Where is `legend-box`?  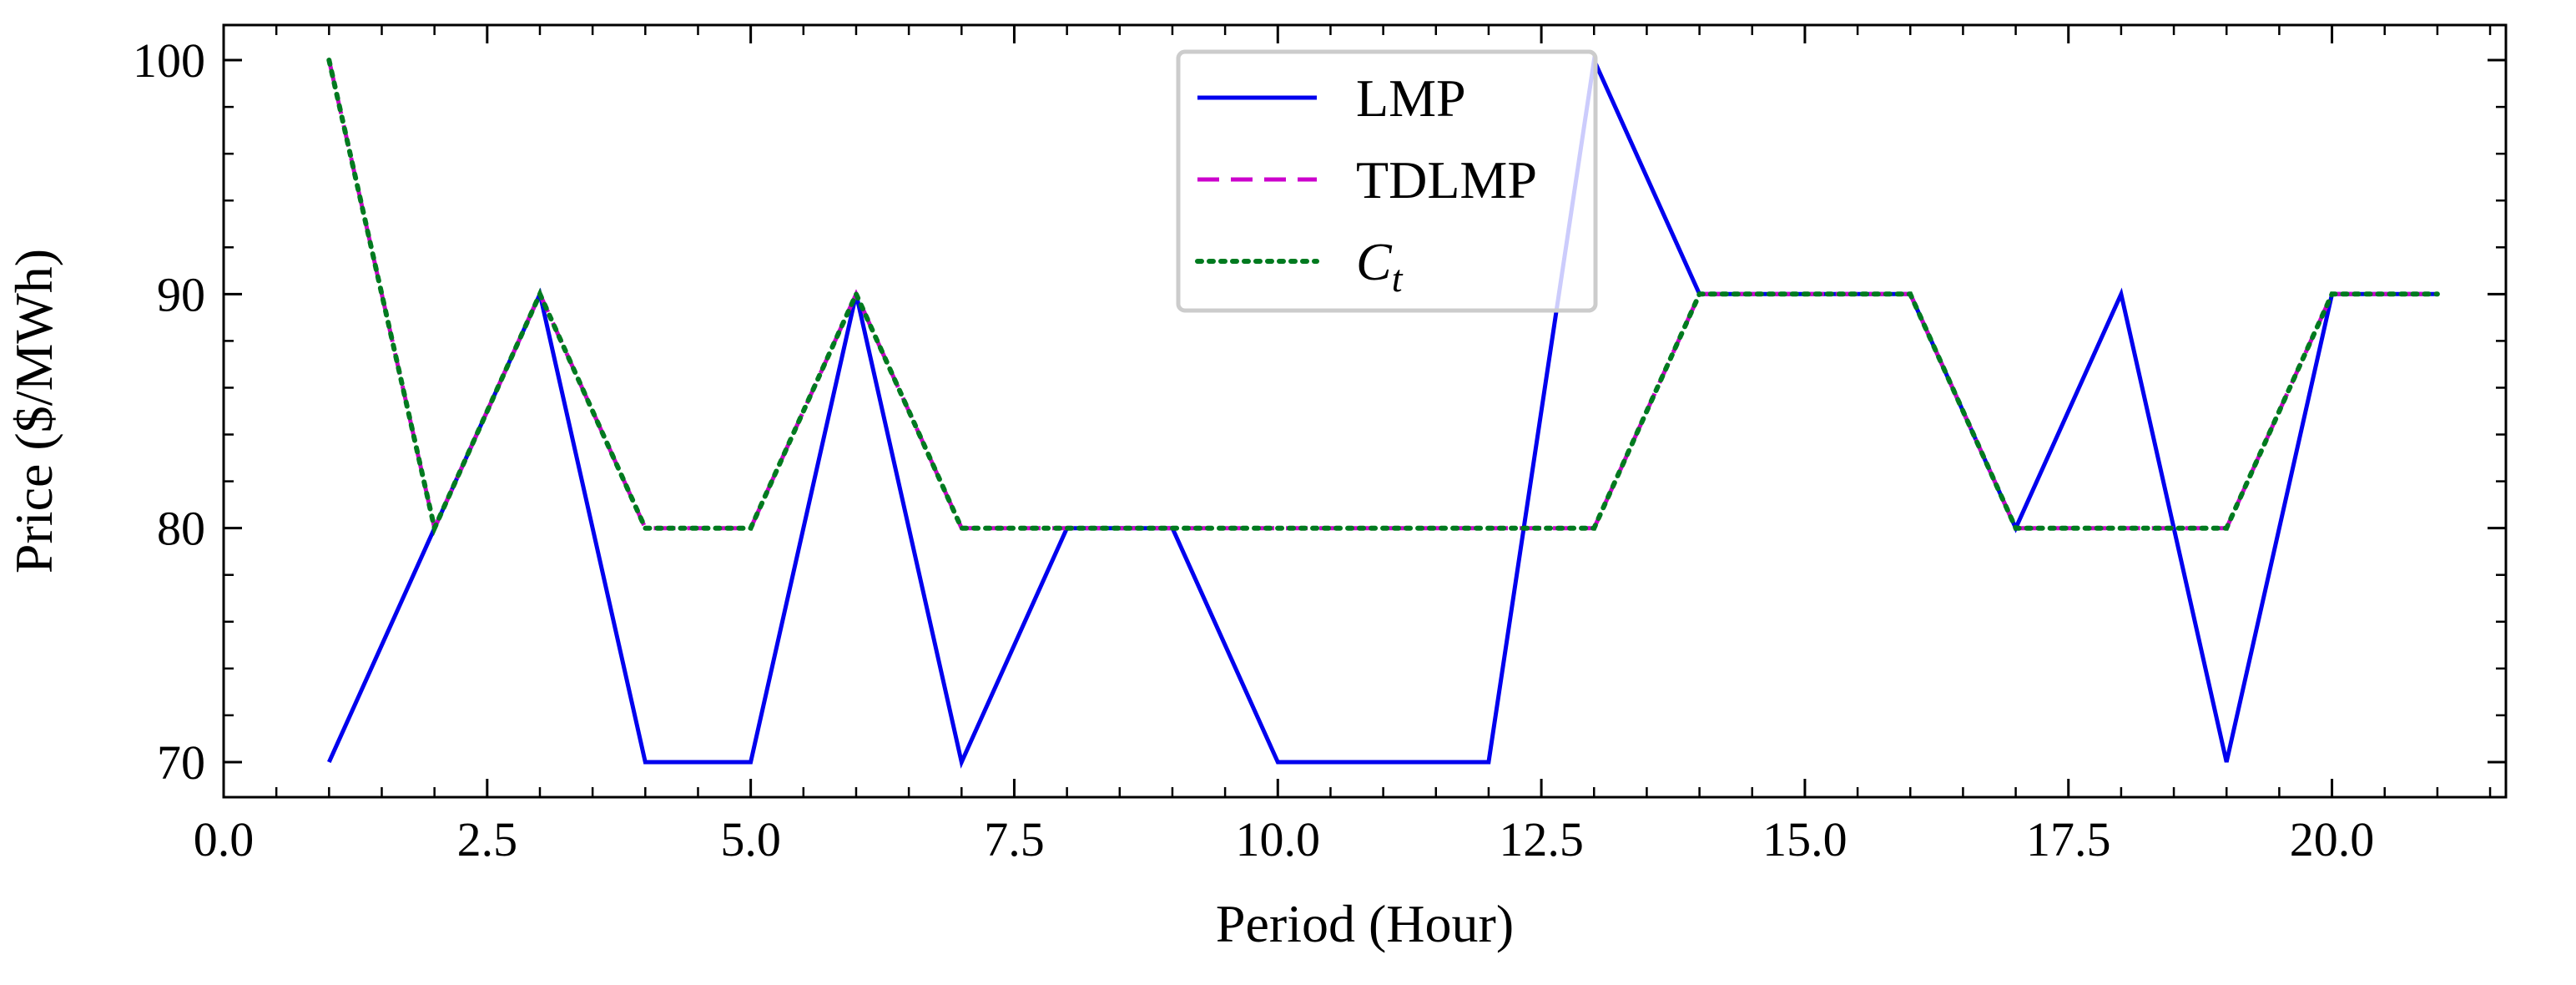
legend-box is located at coordinates (1387, 181).